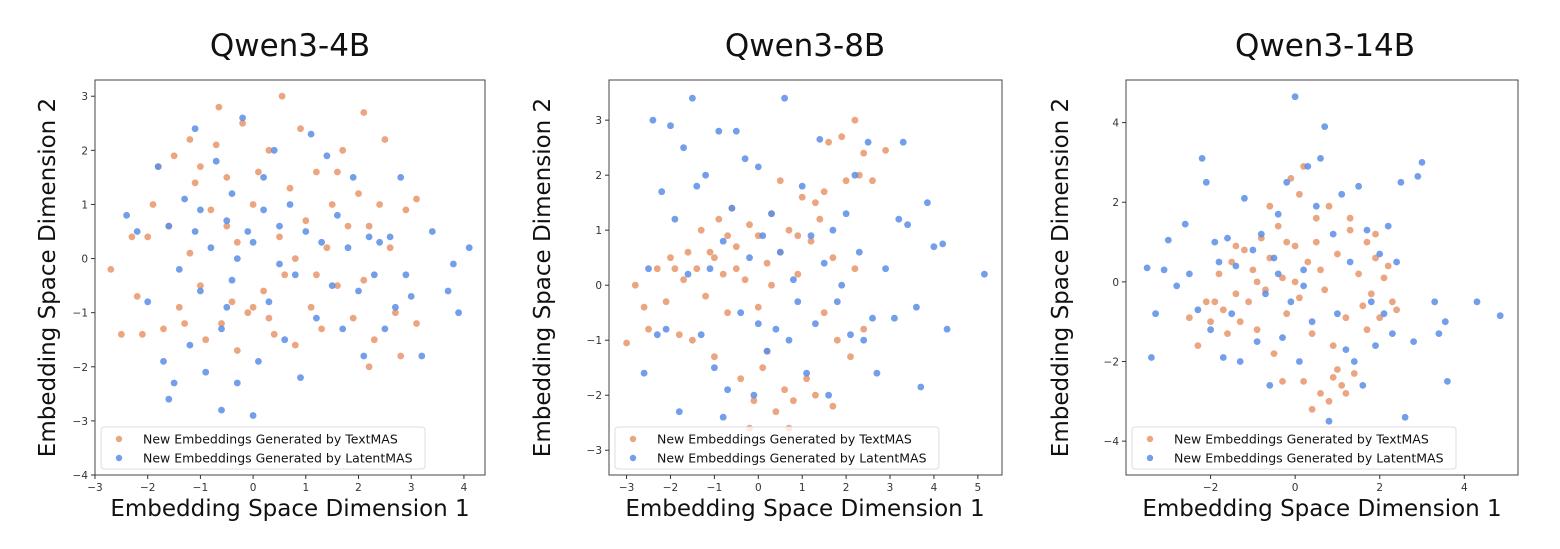 The width and height of the screenshot is (1560, 549). I want to click on y-axis-label: Embedding Space Dimension 2, so click(543, 277).